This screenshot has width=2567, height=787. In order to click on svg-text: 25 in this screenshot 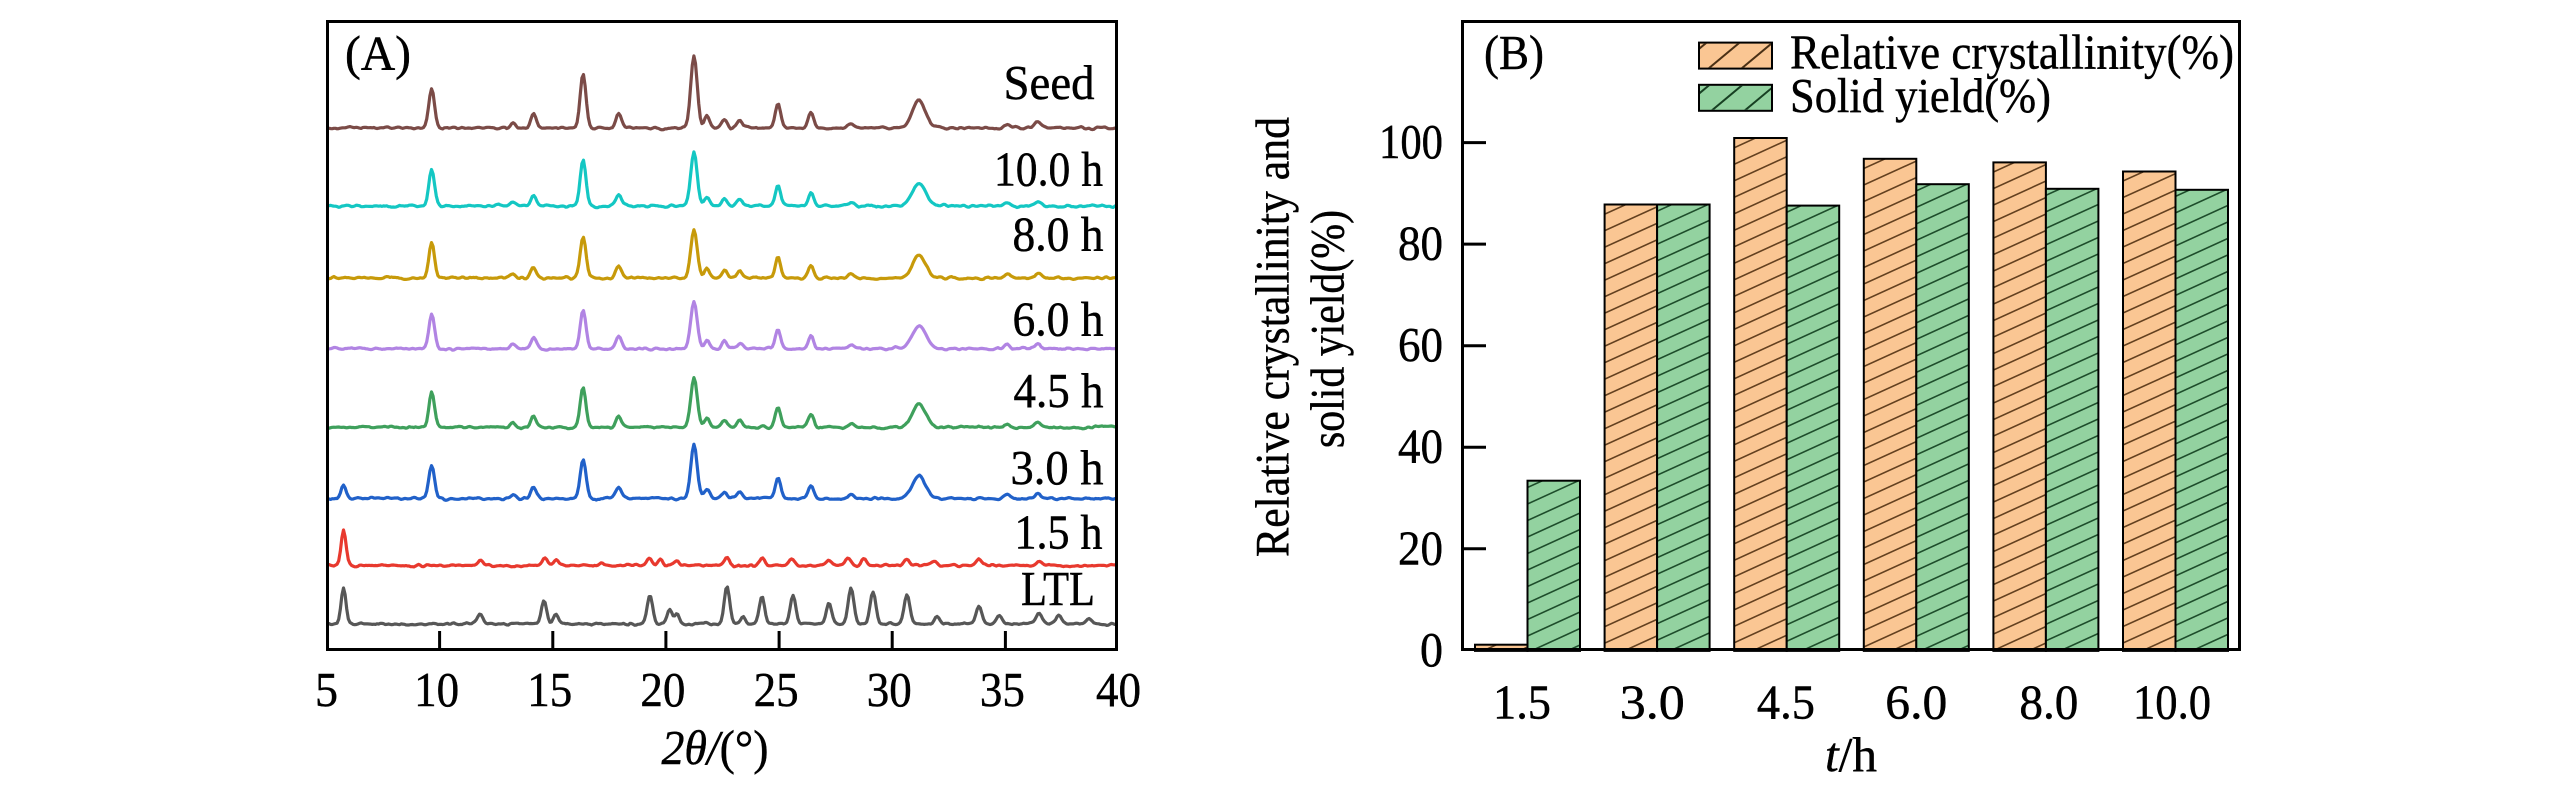, I will do `click(776, 689)`.